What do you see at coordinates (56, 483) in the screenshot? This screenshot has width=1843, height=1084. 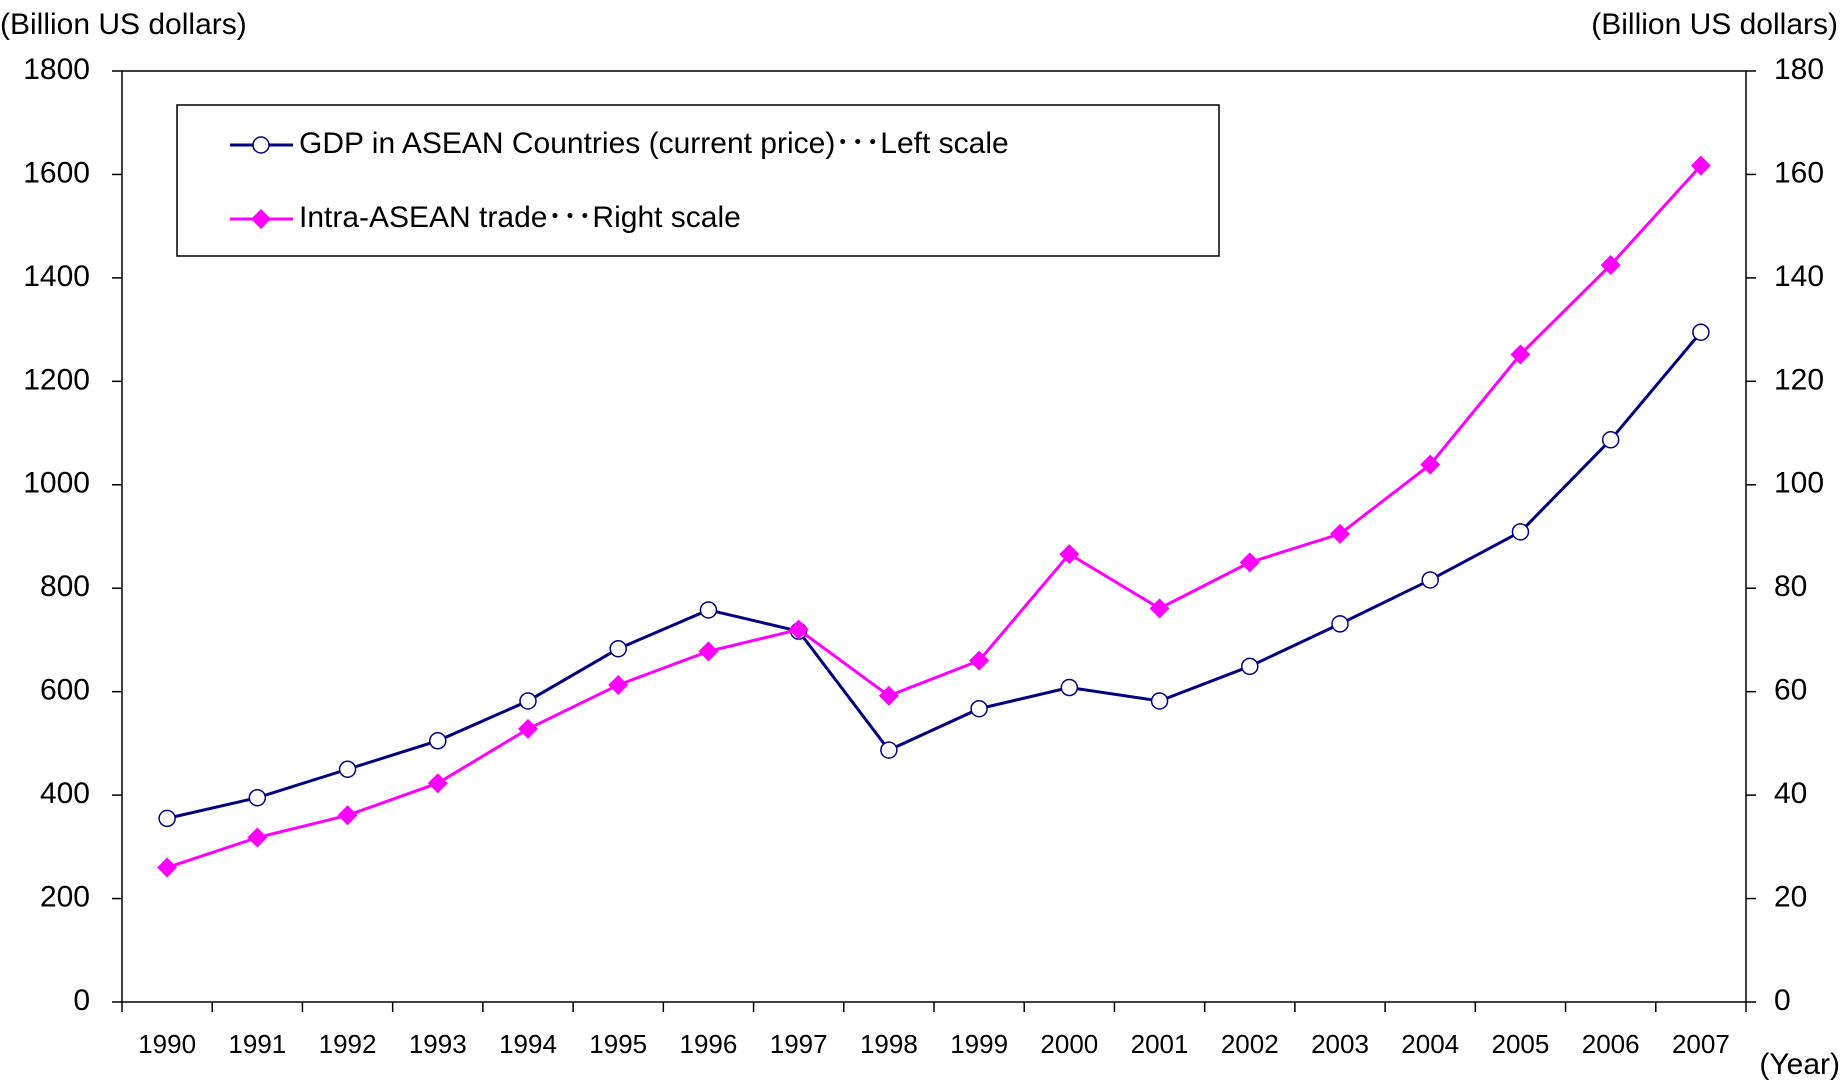 I see `y-tick-label: 1000` at bounding box center [56, 483].